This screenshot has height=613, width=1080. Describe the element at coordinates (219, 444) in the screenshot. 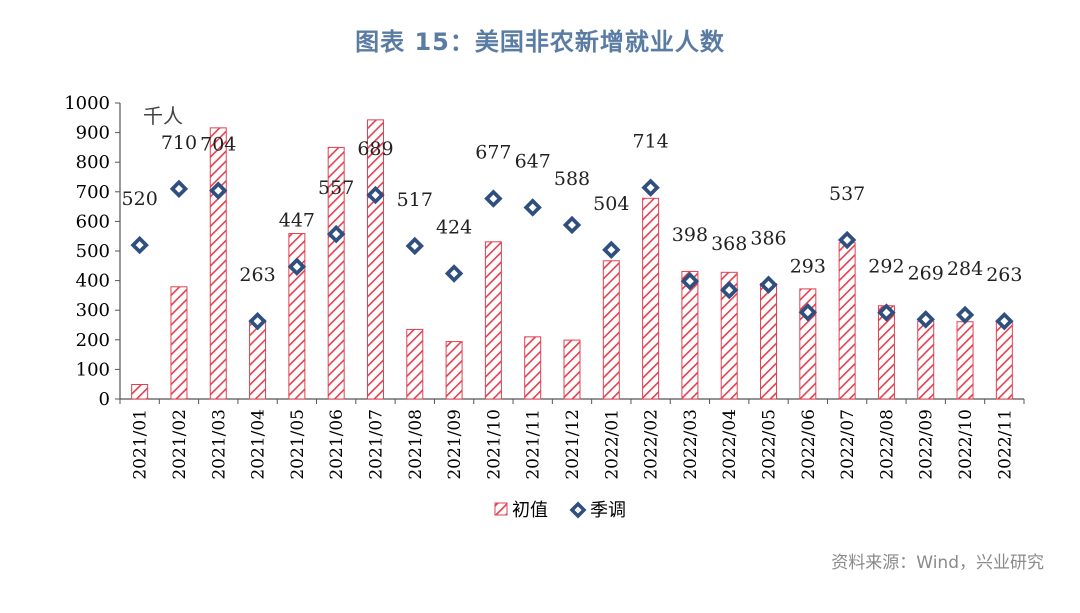

I see `x-tick-label: 2021/03` at that location.